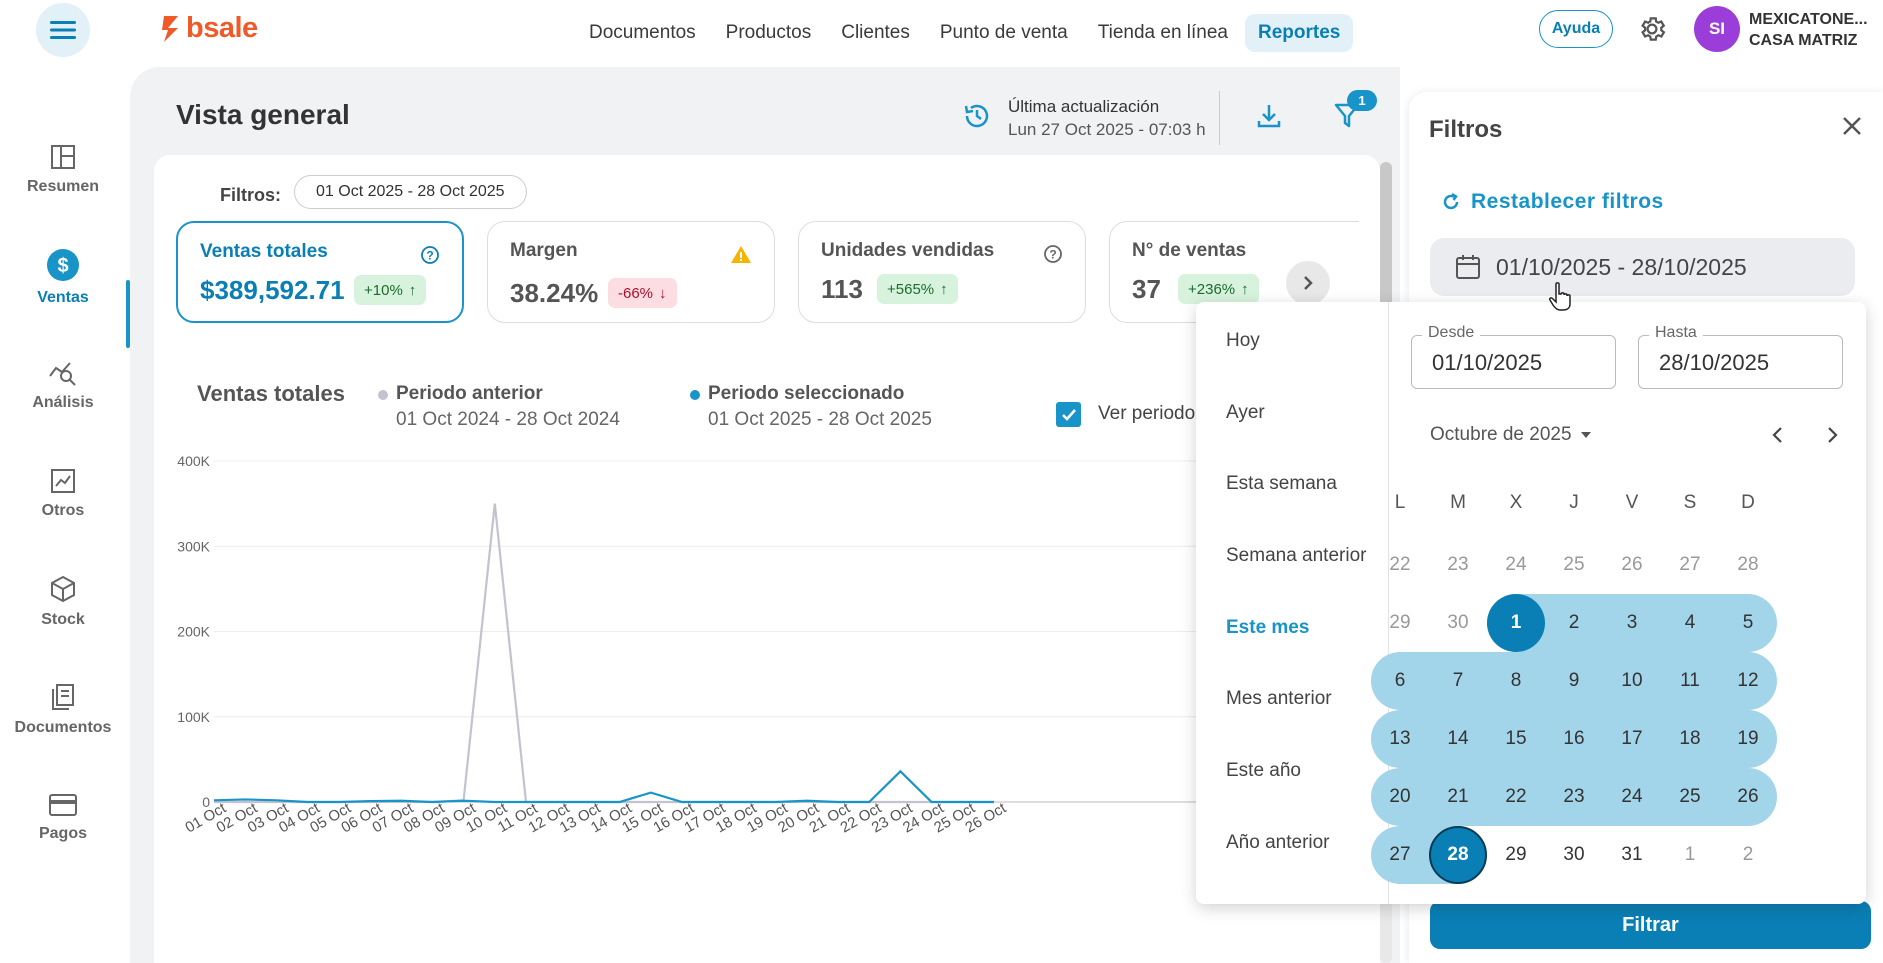 This screenshot has width=1883, height=963. What do you see at coordinates (1652, 29) in the screenshot?
I see `gear-icon` at bounding box center [1652, 29].